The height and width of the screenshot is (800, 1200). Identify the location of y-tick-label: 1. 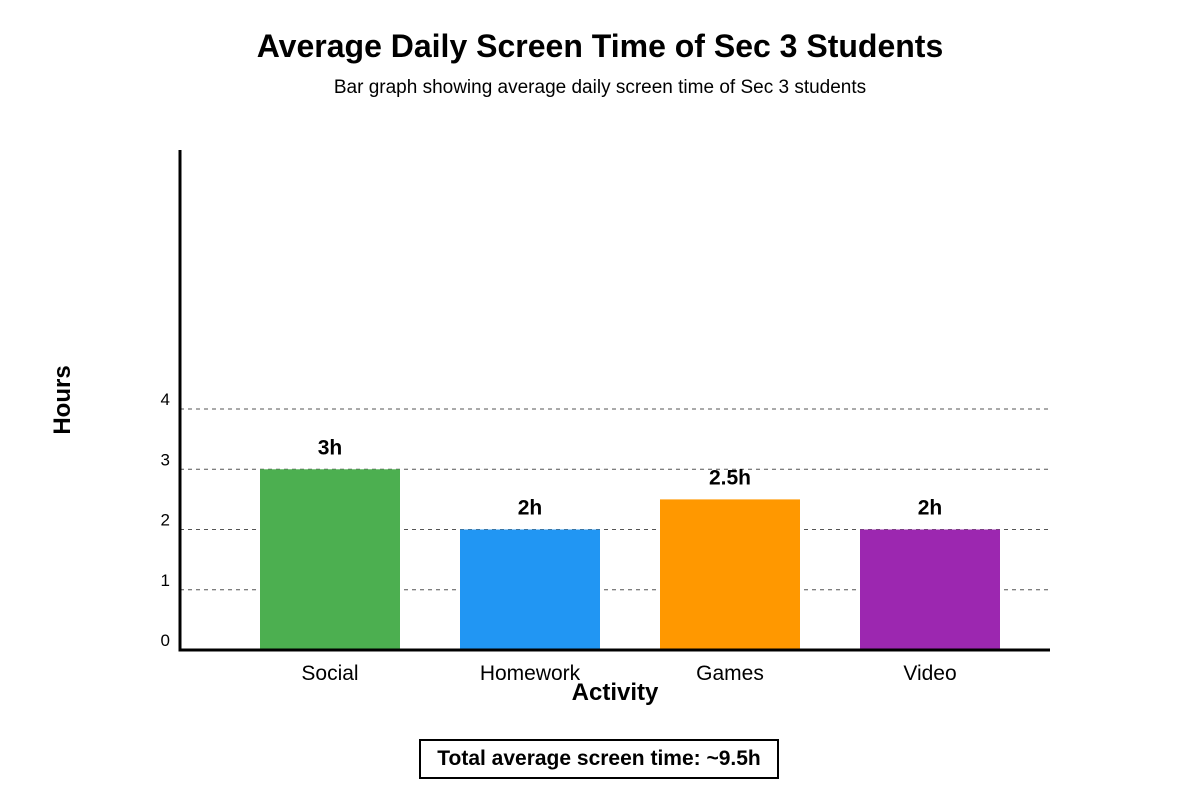
(165, 580).